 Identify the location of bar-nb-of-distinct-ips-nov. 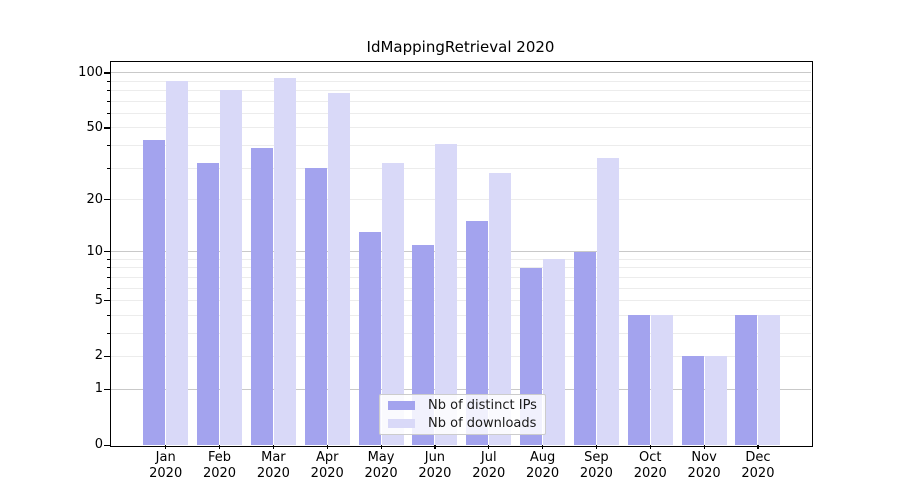
(692, 400).